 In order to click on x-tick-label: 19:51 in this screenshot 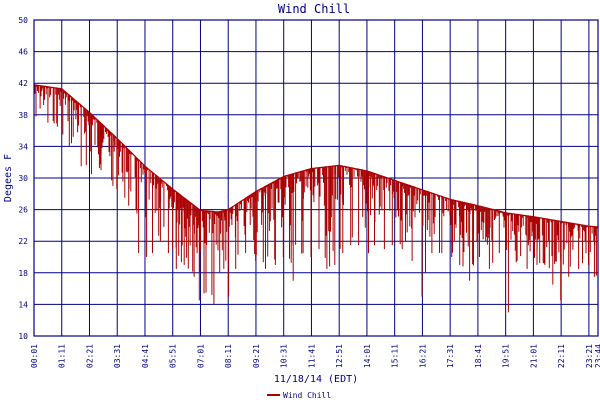, I will do `click(506, 356)`.